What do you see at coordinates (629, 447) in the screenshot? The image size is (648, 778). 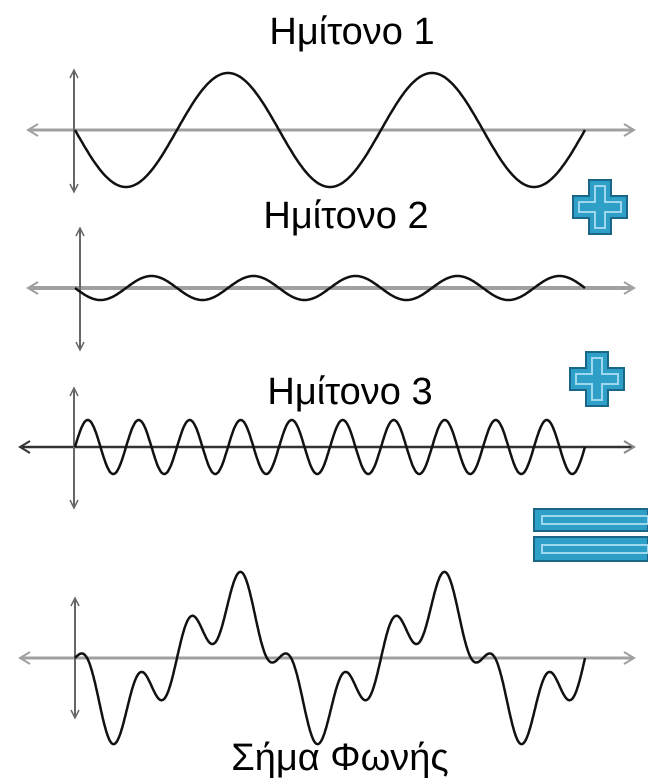 I see `sine3-x-axis-right-arrow` at bounding box center [629, 447].